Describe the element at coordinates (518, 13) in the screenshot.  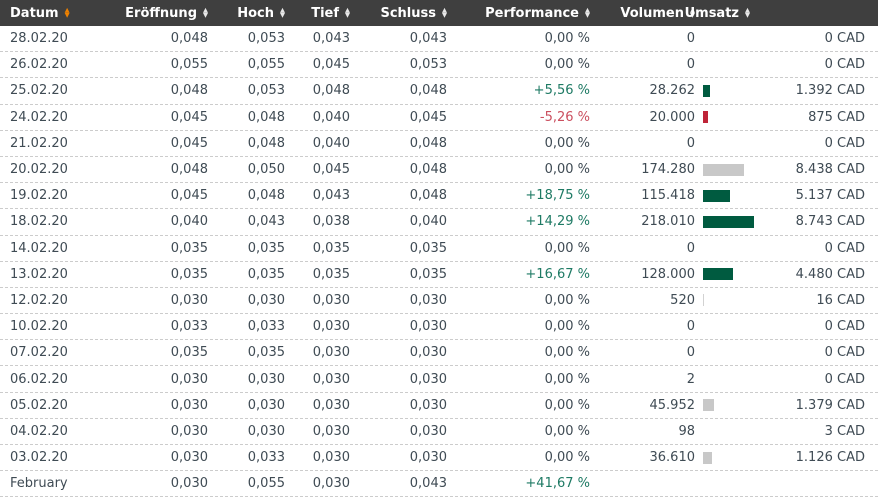
I see `column-header-performance: Performance ▲ ▼` at that location.